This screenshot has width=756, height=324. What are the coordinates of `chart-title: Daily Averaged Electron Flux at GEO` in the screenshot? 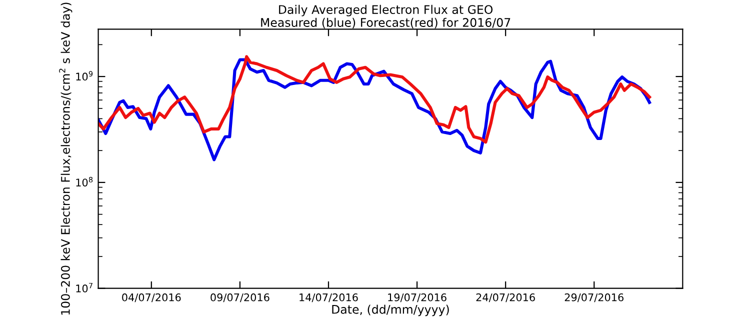 It's located at (386, 10).